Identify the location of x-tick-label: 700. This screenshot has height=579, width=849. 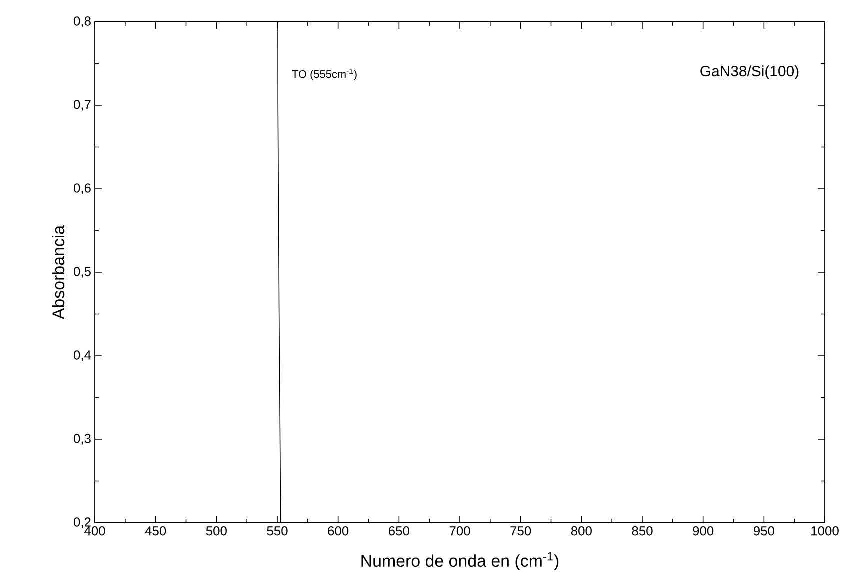
(460, 531).